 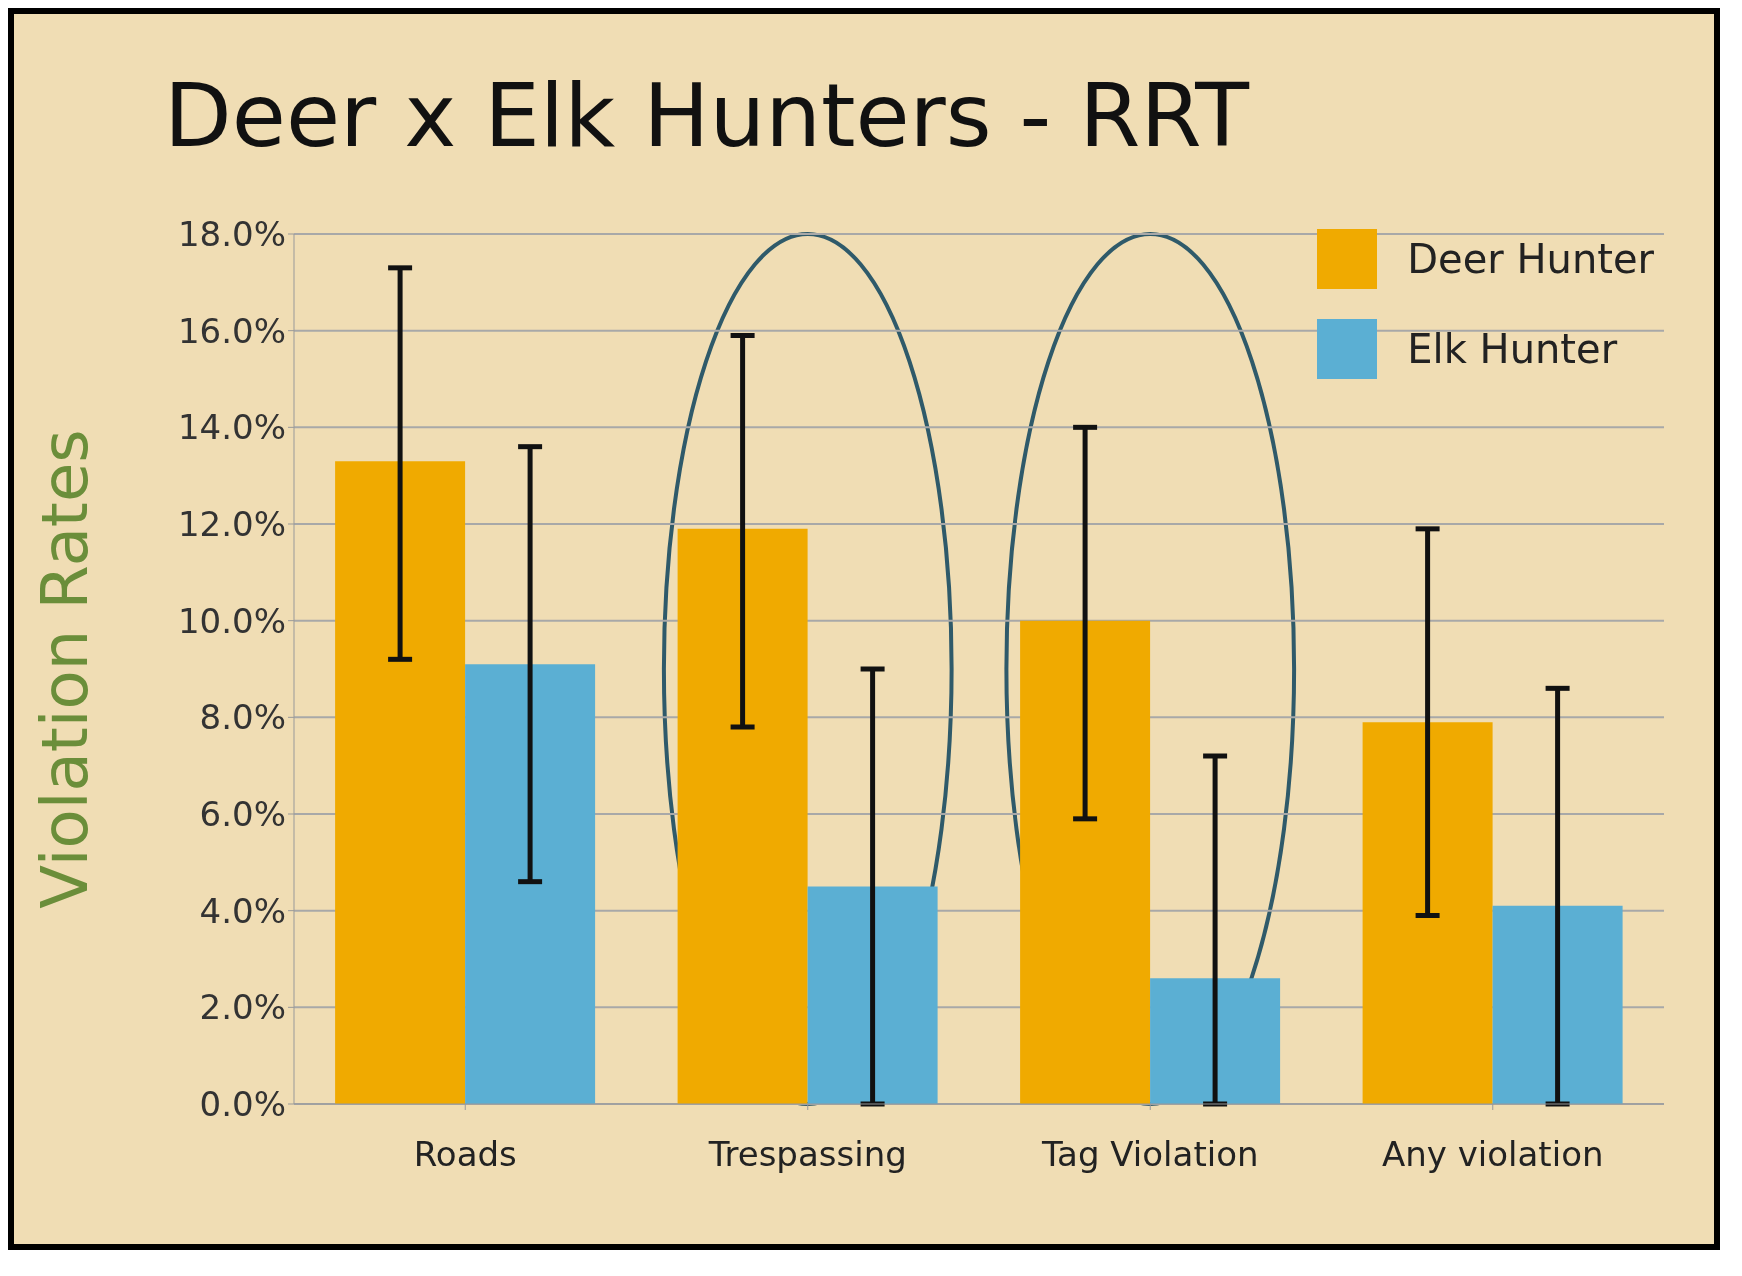 What do you see at coordinates (807, 1154) in the screenshot?
I see `x-tick-label: Trespassing` at bounding box center [807, 1154].